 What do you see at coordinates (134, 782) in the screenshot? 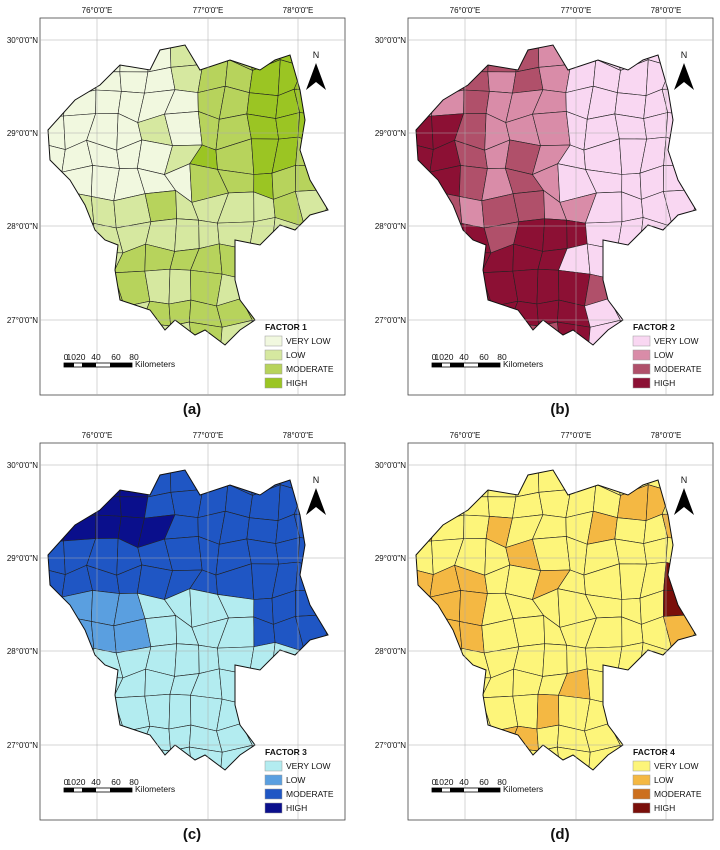
I see `scale-label: 80` at bounding box center [134, 782].